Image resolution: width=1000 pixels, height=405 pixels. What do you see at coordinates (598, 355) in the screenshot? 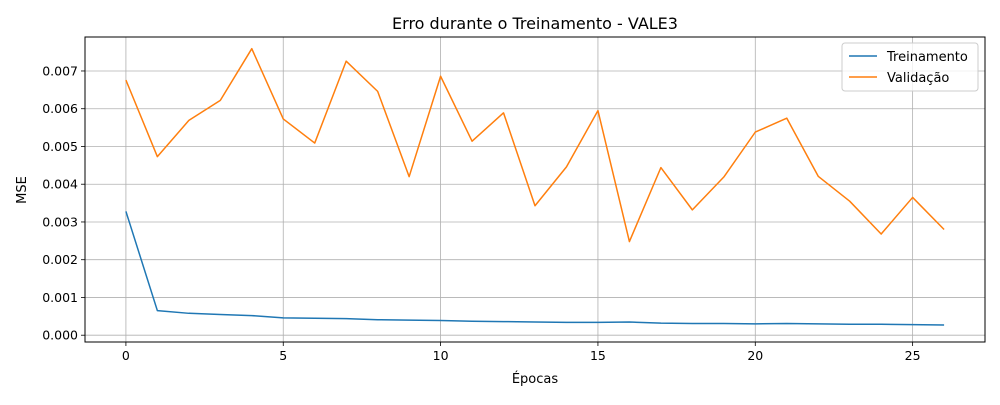
I see `x-tick-label: 15` at bounding box center [598, 355].